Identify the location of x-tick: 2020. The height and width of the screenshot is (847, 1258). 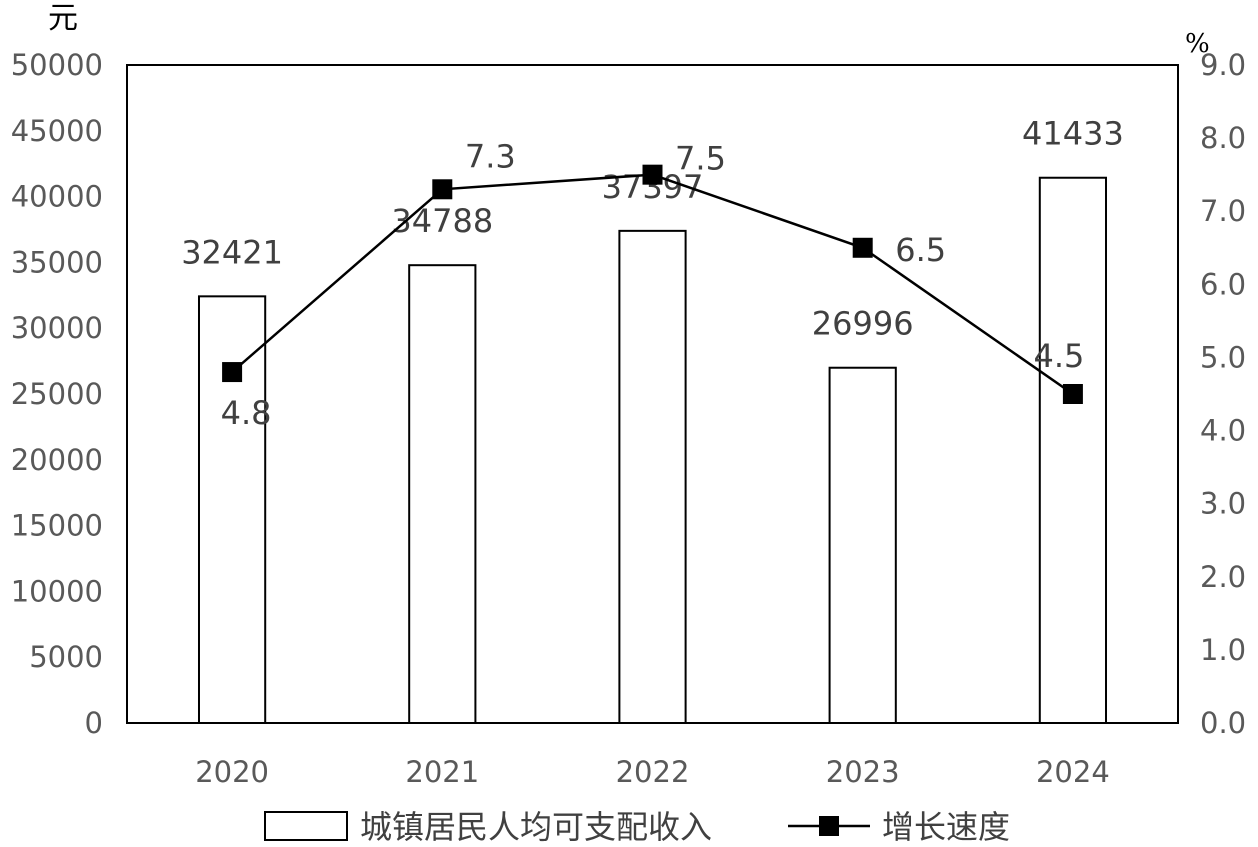
(232, 772).